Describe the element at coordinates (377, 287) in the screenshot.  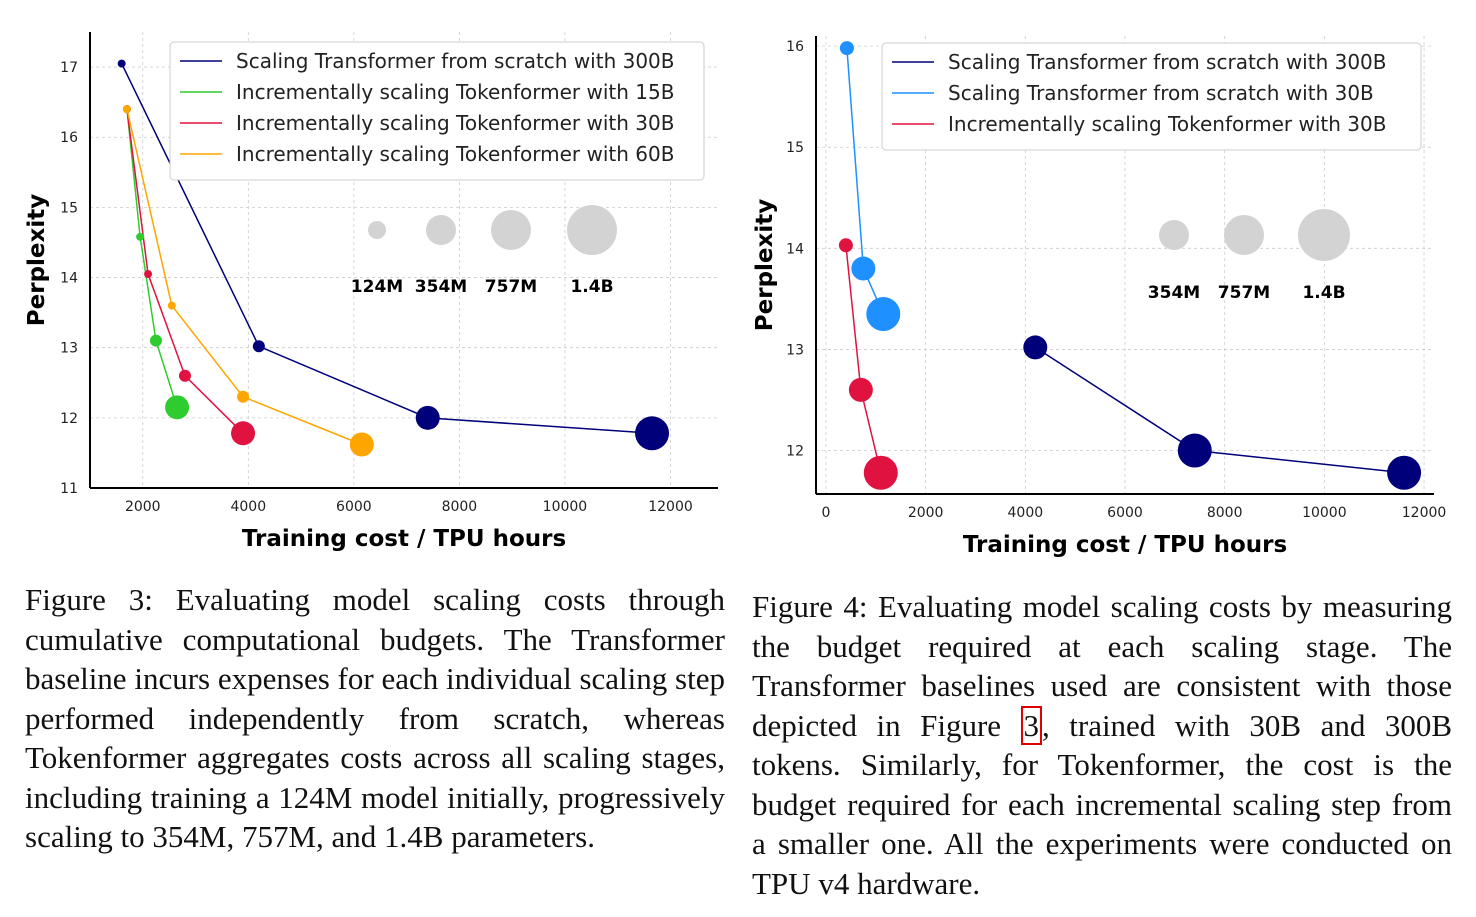
I see `size-legend-label: 124M` at that location.